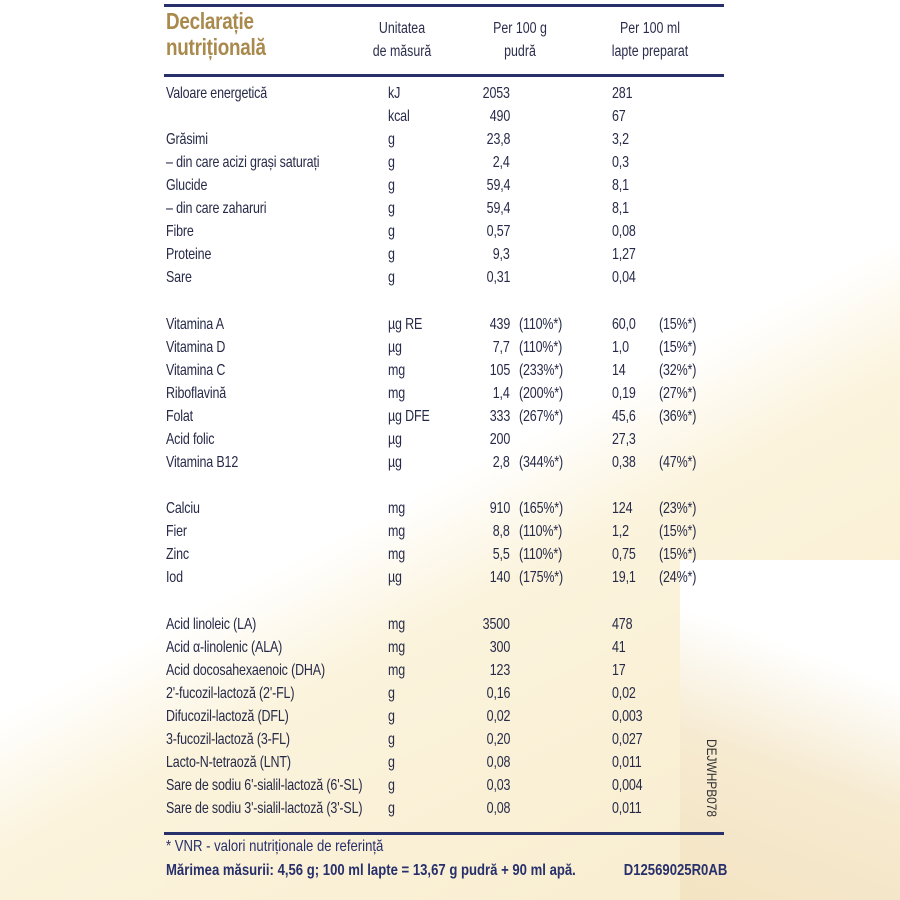 The width and height of the screenshot is (900, 900). Describe the element at coordinates (498, 739) in the screenshot. I see `value-per-100g: 0,20` at that location.